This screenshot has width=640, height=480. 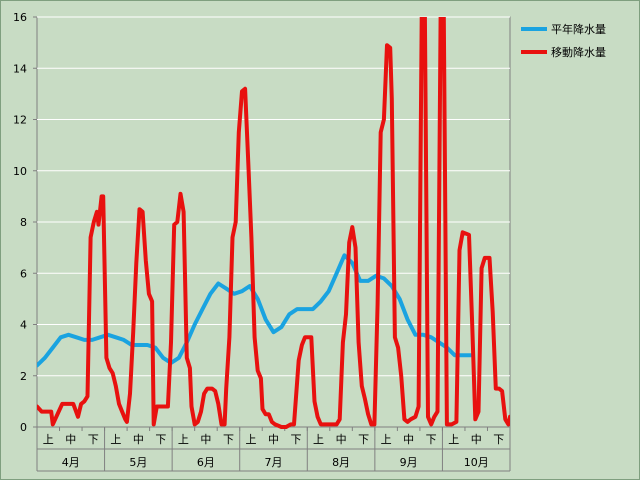 I want to click on month-label: 4月, so click(x=71, y=462).